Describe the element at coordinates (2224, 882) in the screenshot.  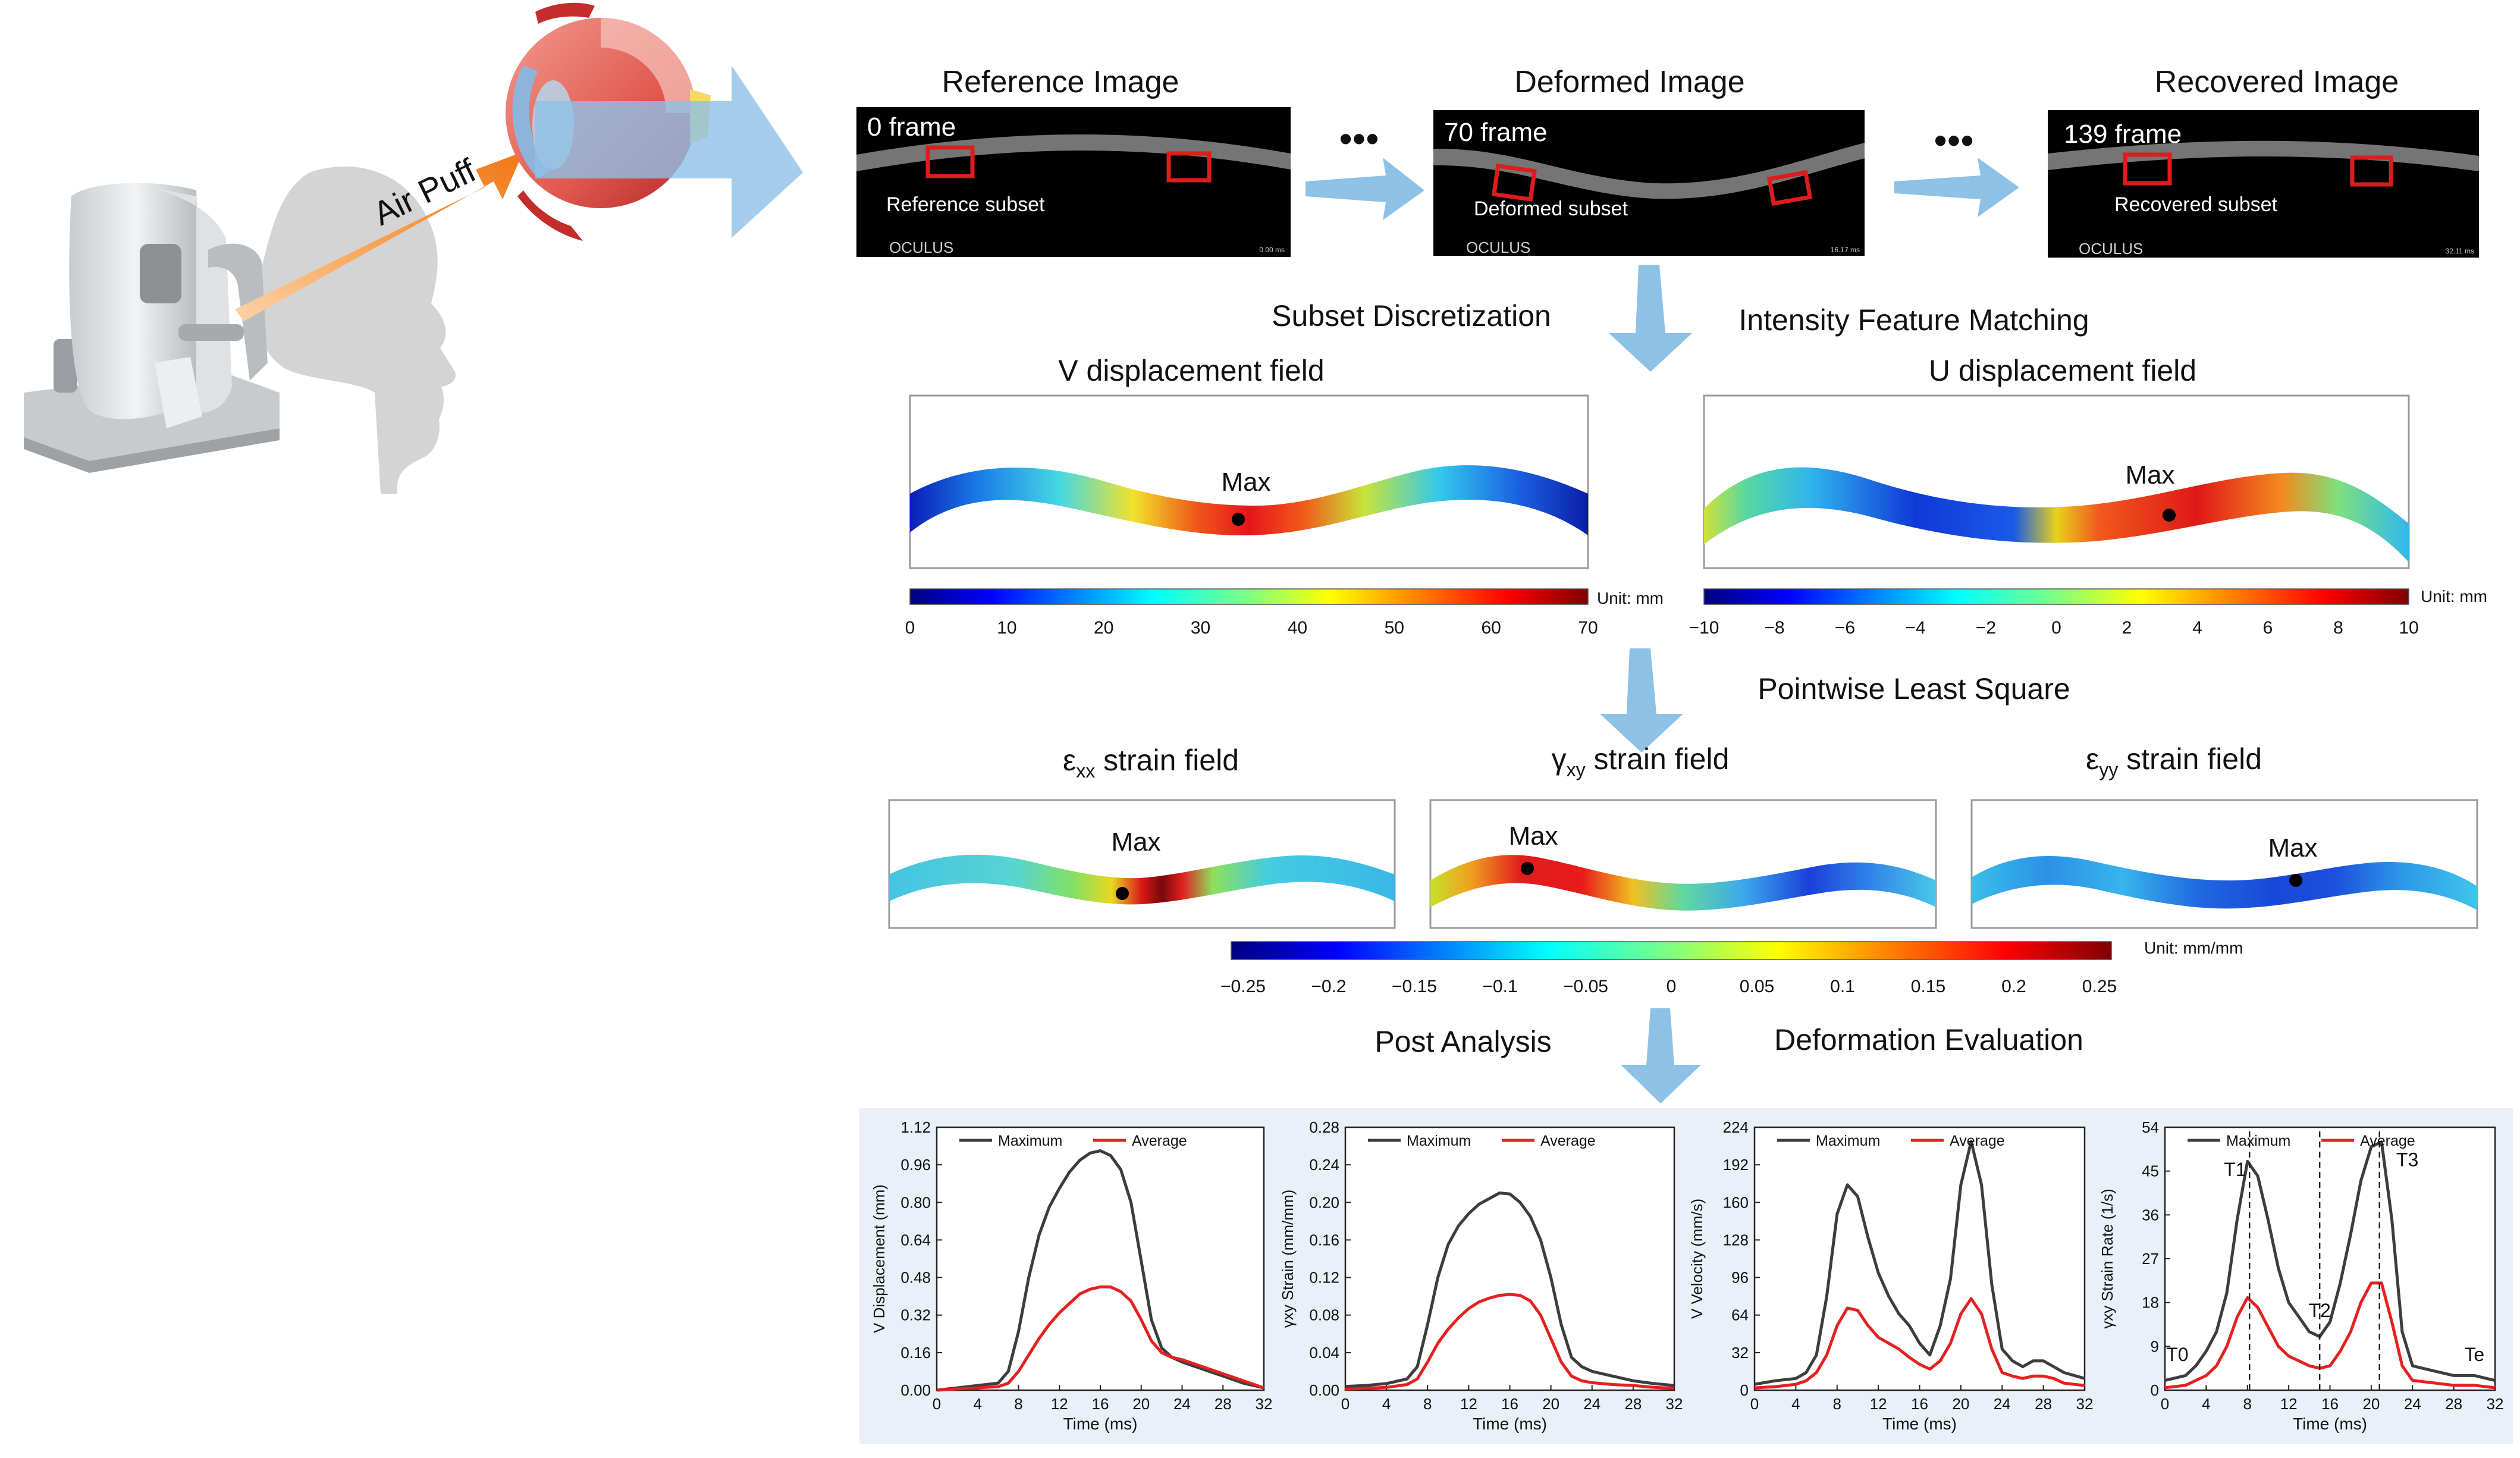
I see `eyy-field-band` at that location.